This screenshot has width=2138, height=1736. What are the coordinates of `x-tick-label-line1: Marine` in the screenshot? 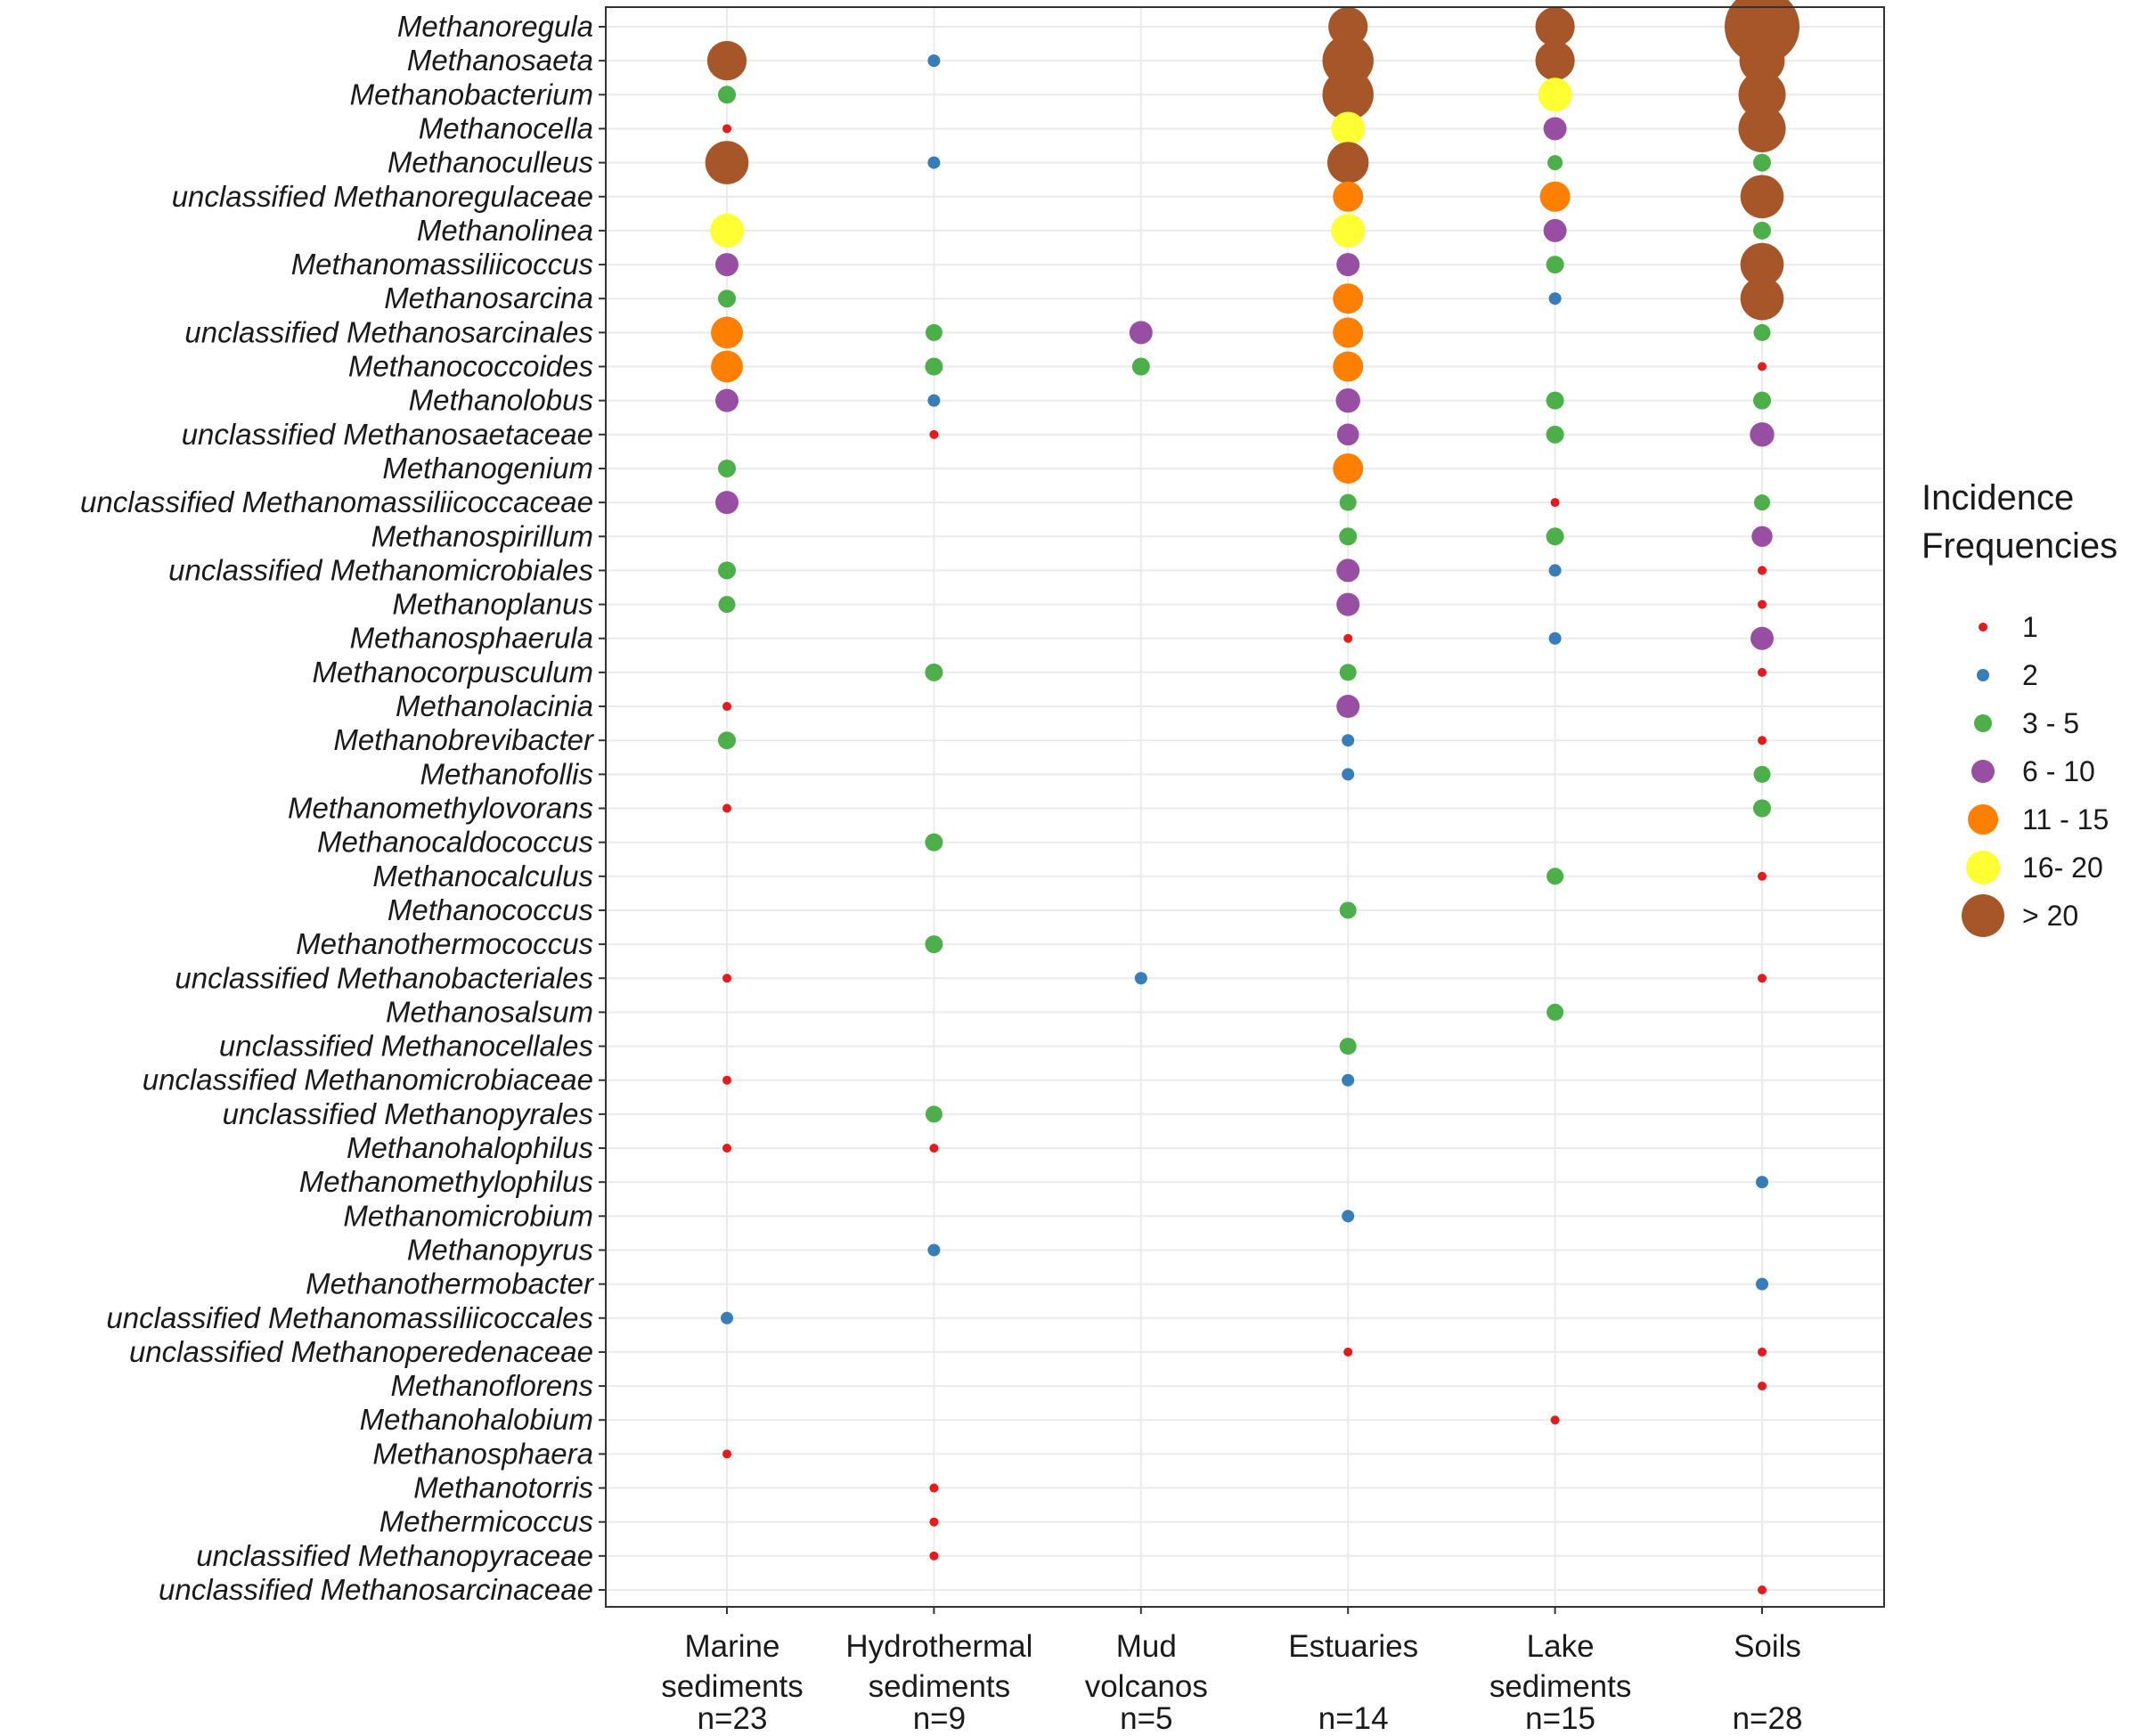 It's located at (732, 1647).